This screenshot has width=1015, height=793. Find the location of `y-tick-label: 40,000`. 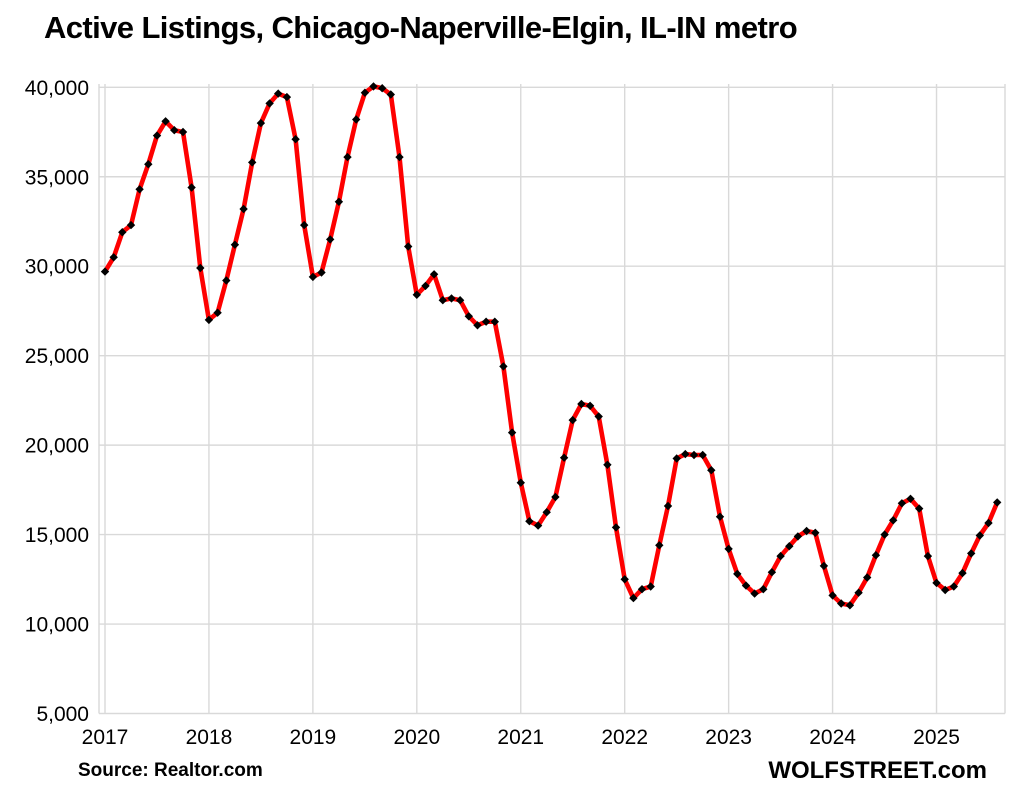

y-tick-label: 40,000 is located at coordinates (57, 88).